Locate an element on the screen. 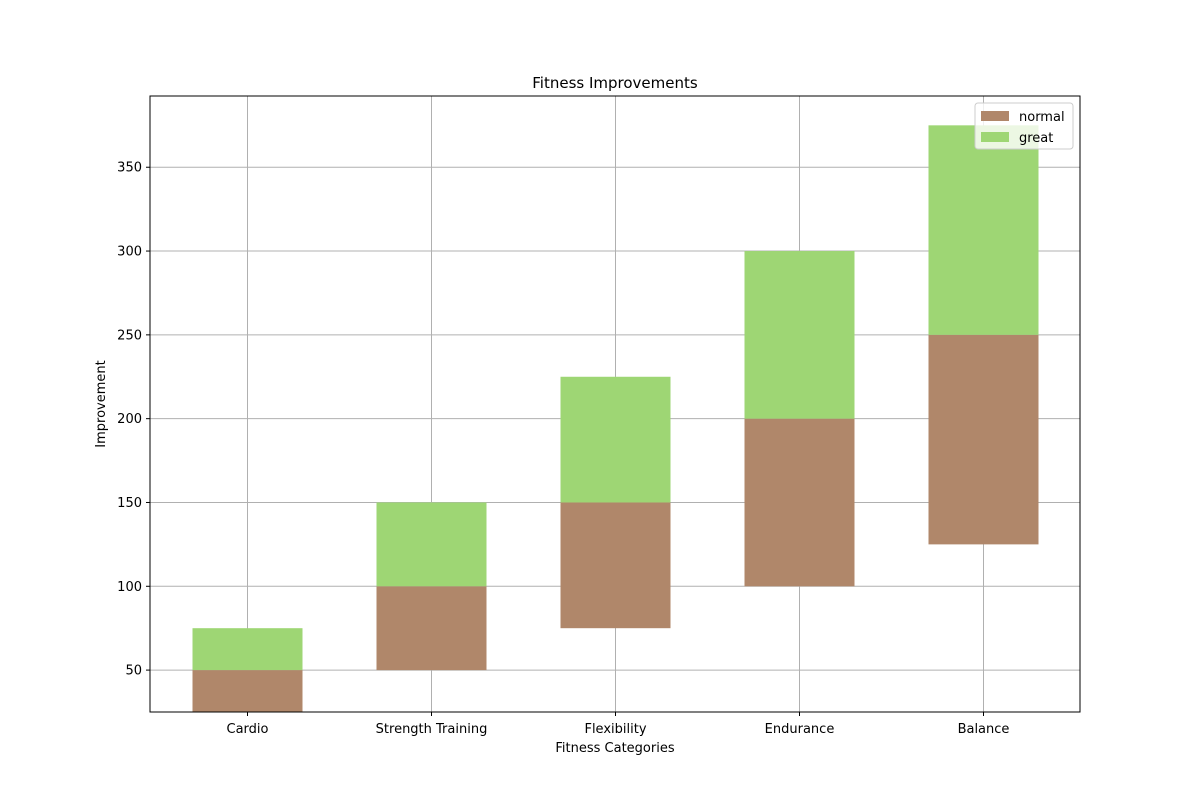 The width and height of the screenshot is (1200, 800). y-tick-label-4: 250 is located at coordinates (129, 335).